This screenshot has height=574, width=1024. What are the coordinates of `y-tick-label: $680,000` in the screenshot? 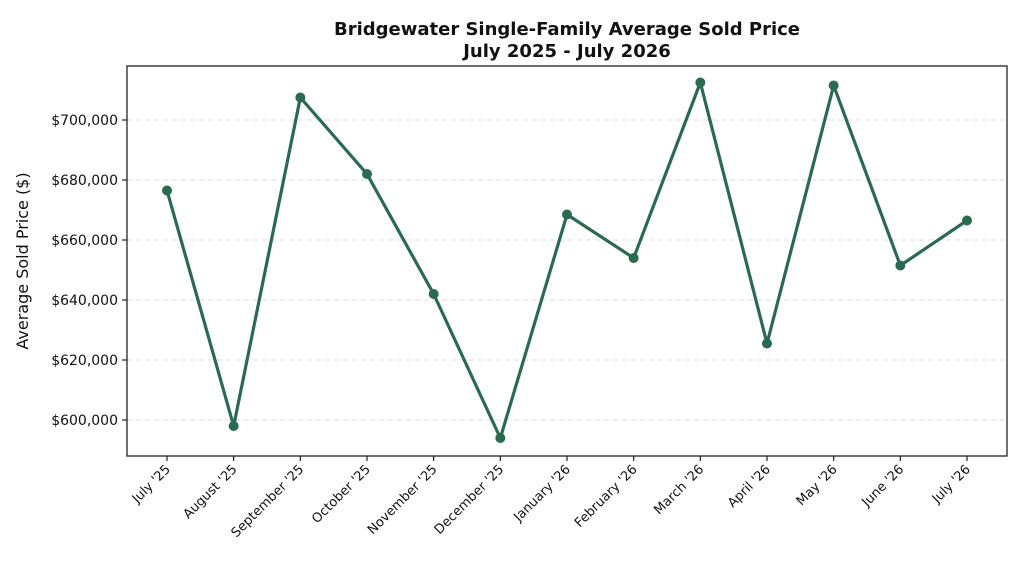 It's located at (84, 181).